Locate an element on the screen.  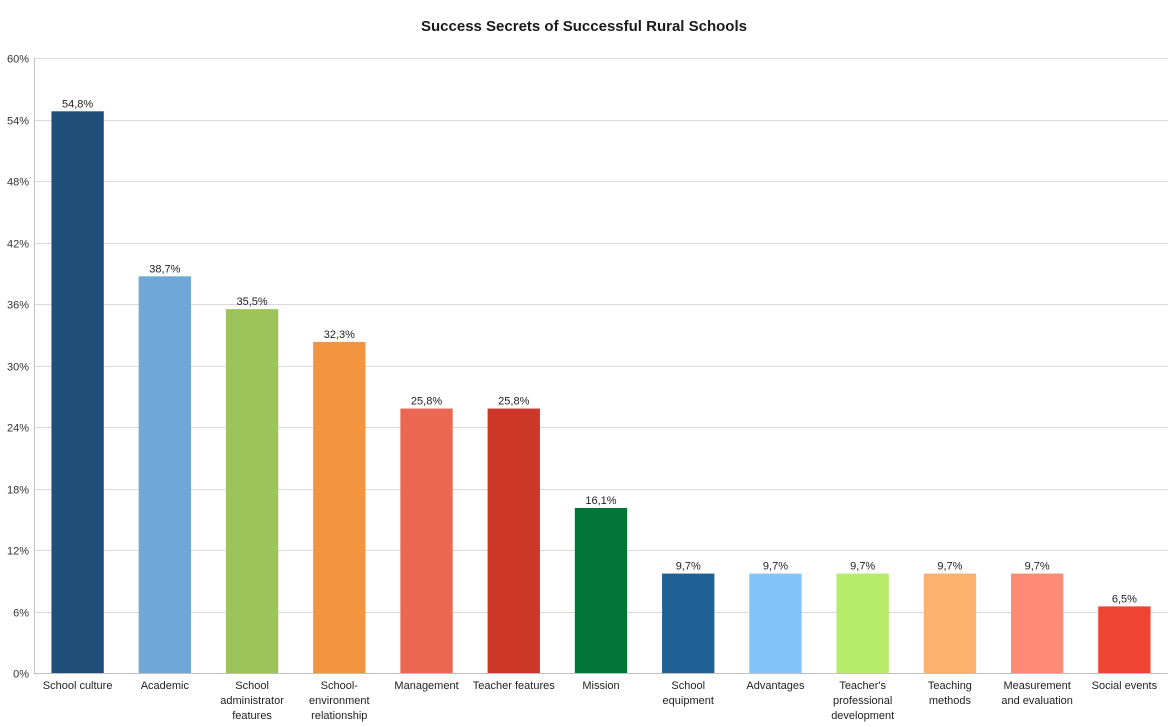
x-tick-label: Advantages is located at coordinates (775, 686).